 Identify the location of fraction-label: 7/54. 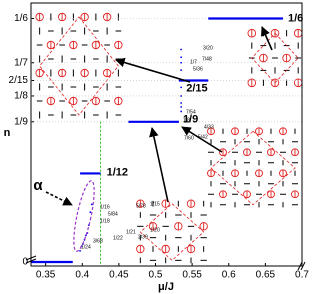
(191, 112).